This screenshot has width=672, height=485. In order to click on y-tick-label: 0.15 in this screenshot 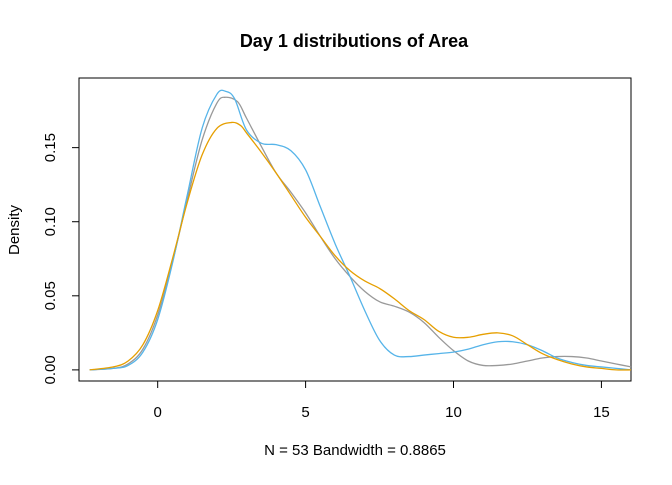, I will do `click(50, 147)`.